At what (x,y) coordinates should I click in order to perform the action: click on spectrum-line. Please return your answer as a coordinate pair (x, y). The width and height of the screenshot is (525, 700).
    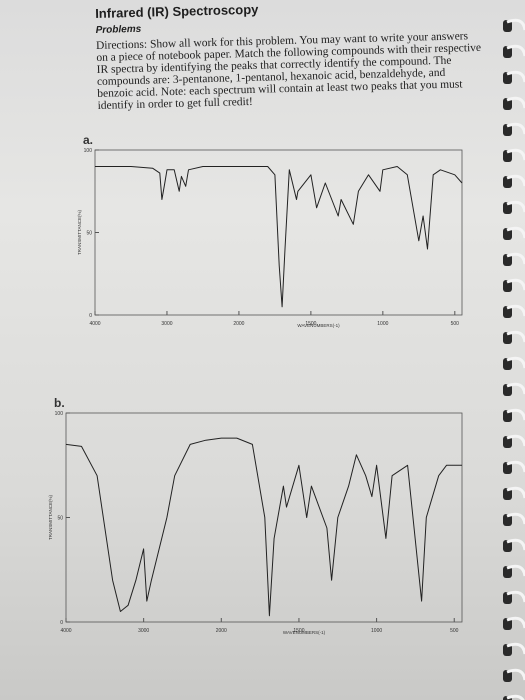
    Looking at the image, I should click on (279, 237).